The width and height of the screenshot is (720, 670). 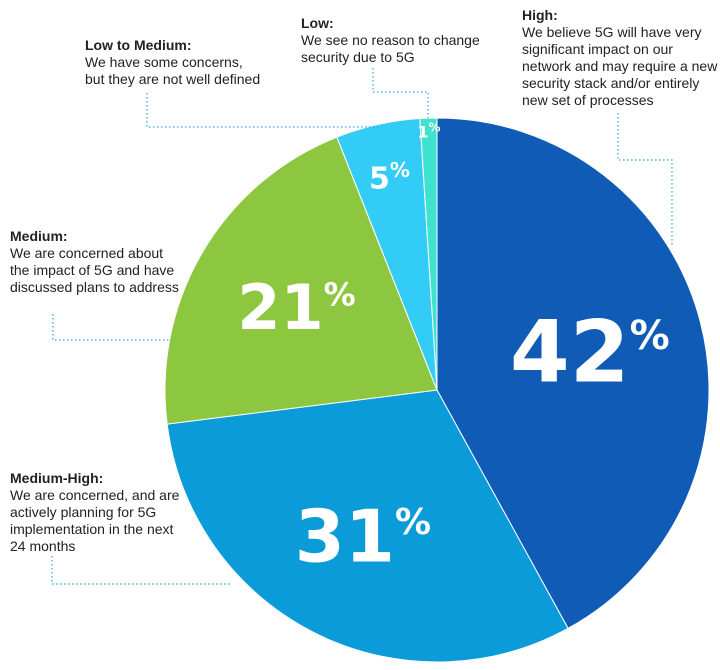 I want to click on leader-line-low-to-medium, so click(x=263, y=110).